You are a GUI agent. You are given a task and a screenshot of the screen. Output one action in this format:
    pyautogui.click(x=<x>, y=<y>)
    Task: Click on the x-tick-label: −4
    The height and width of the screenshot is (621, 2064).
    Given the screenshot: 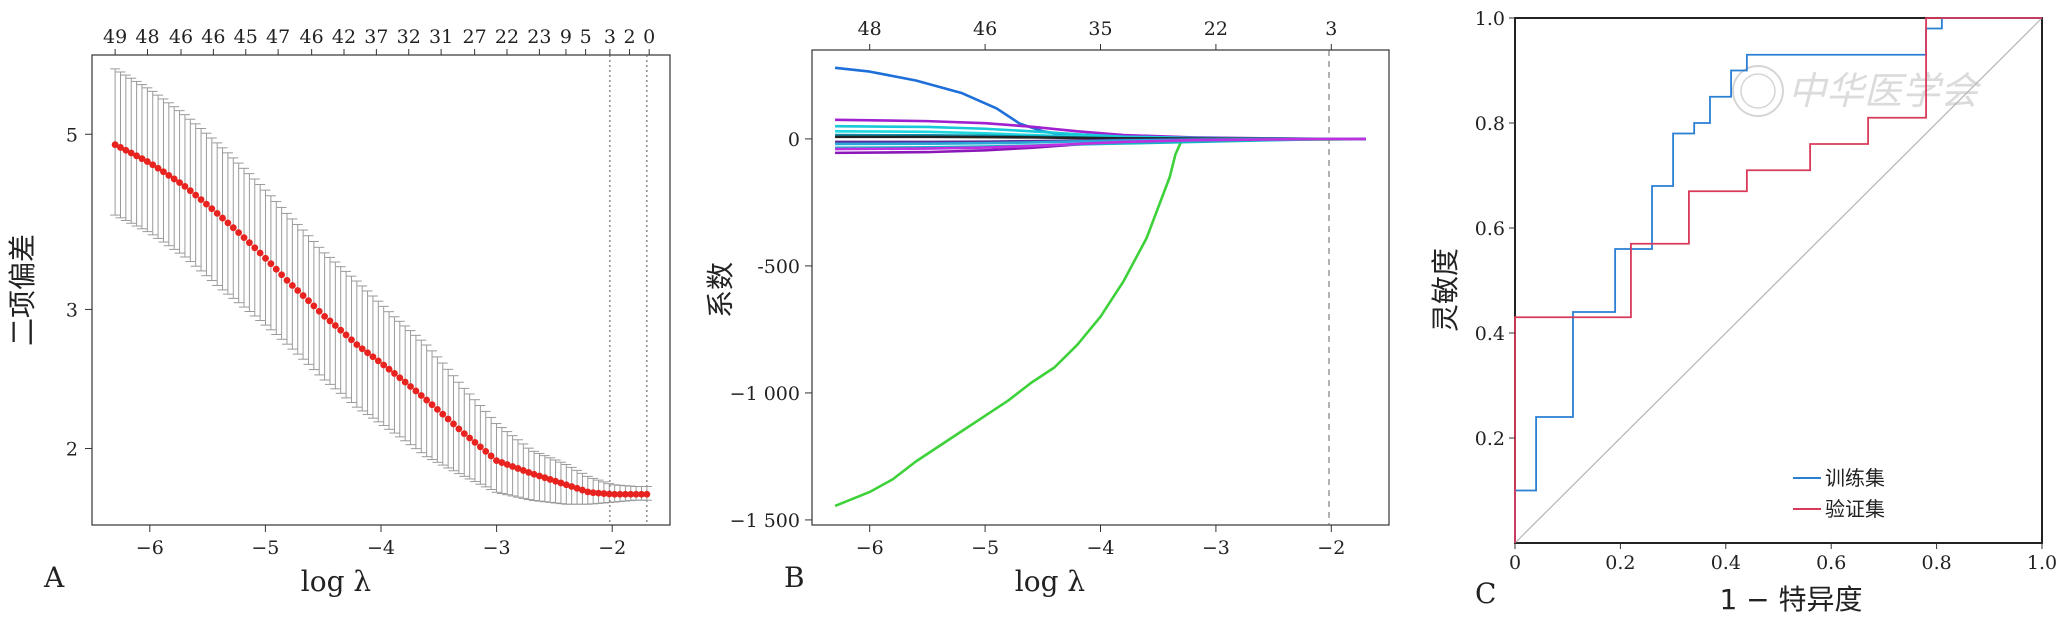 What is the action you would take?
    pyautogui.click(x=381, y=548)
    